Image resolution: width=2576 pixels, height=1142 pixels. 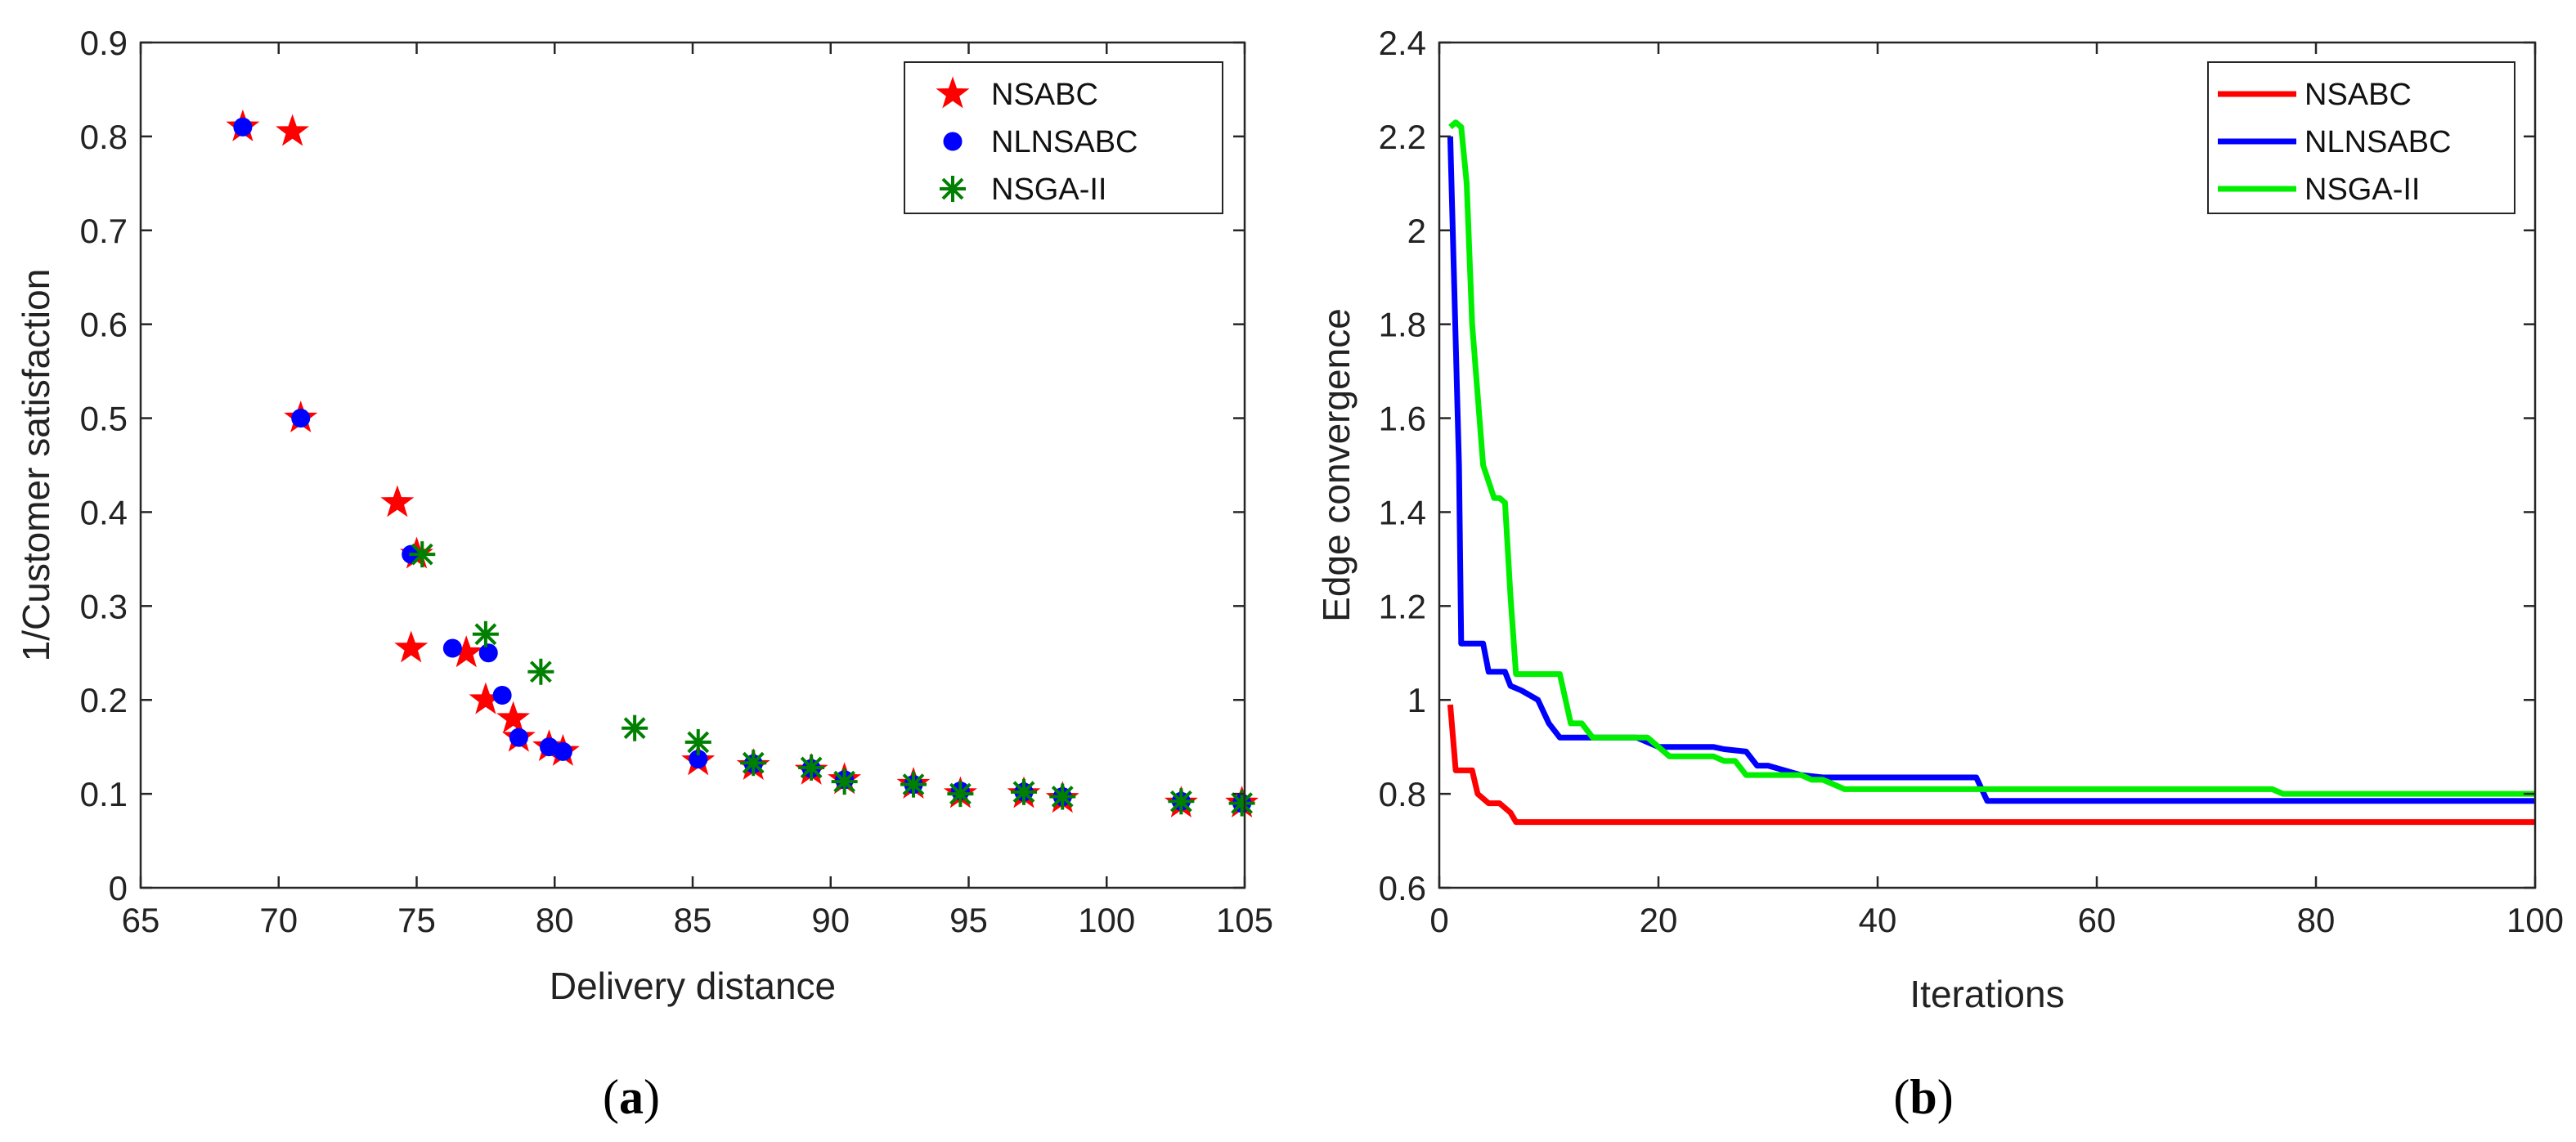 What do you see at coordinates (2316, 920) in the screenshot?
I see `chart-b-xtick-label: 80` at bounding box center [2316, 920].